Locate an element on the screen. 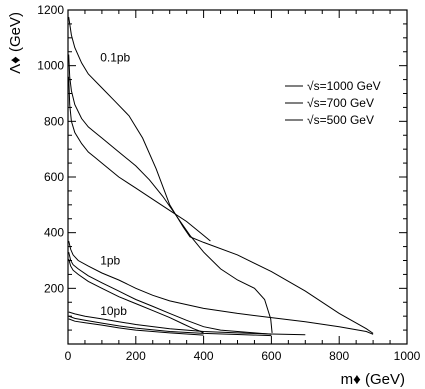 The height and width of the screenshot is (389, 425). legend-label: √s=500 GeV is located at coordinates (340, 120).